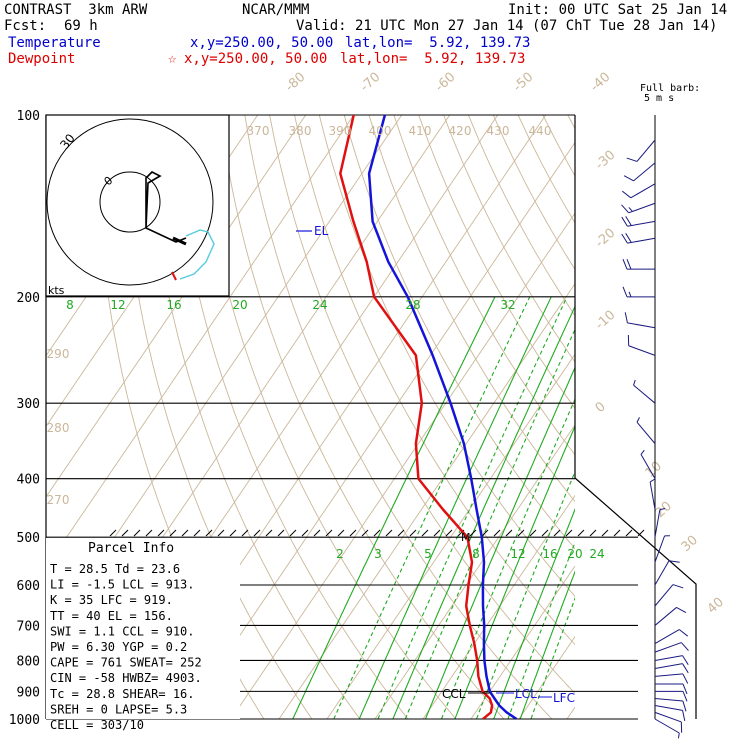 The height and width of the screenshot is (740, 740). What do you see at coordinates (58, 500) in the screenshot?
I see `theta-label: 270` at bounding box center [58, 500].